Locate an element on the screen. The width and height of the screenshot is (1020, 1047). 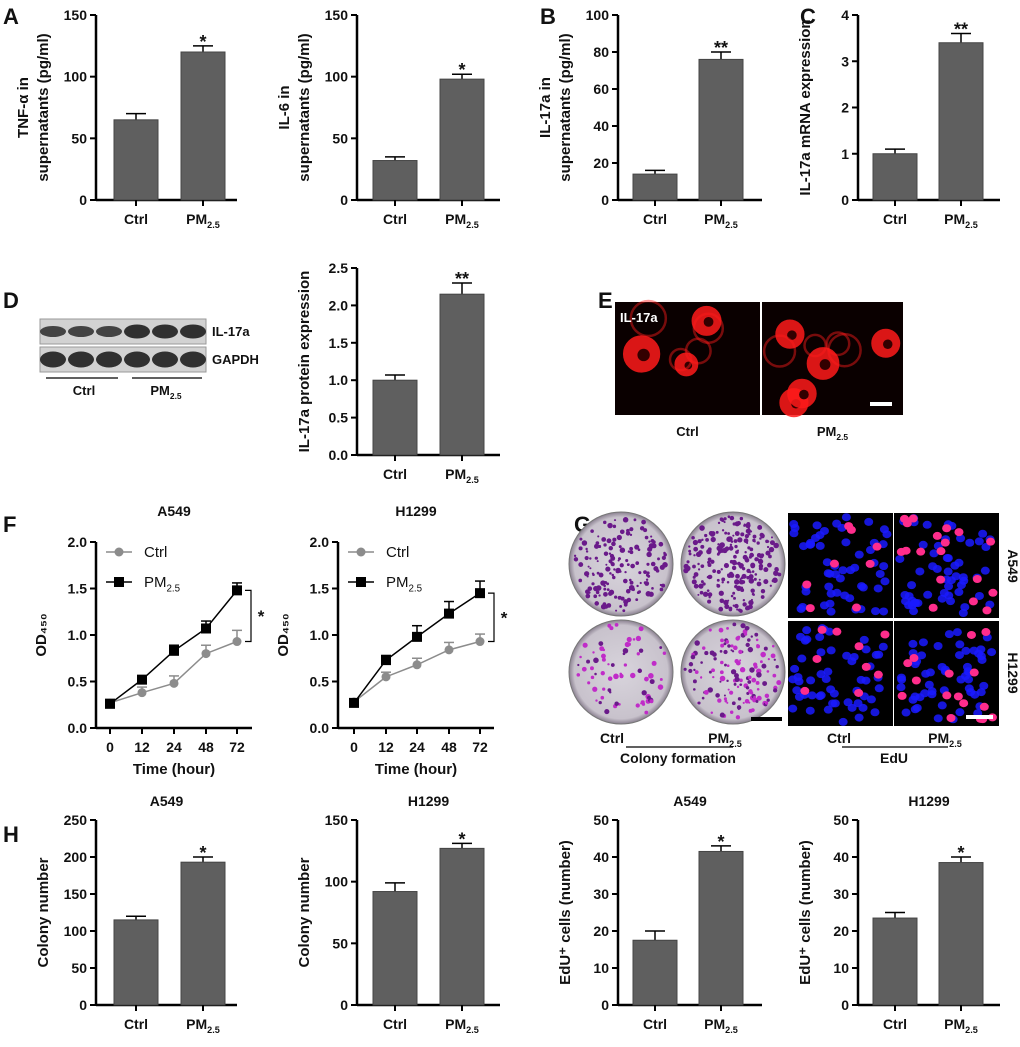
x-tick-label: PM2.5 is located at coordinates (721, 220).